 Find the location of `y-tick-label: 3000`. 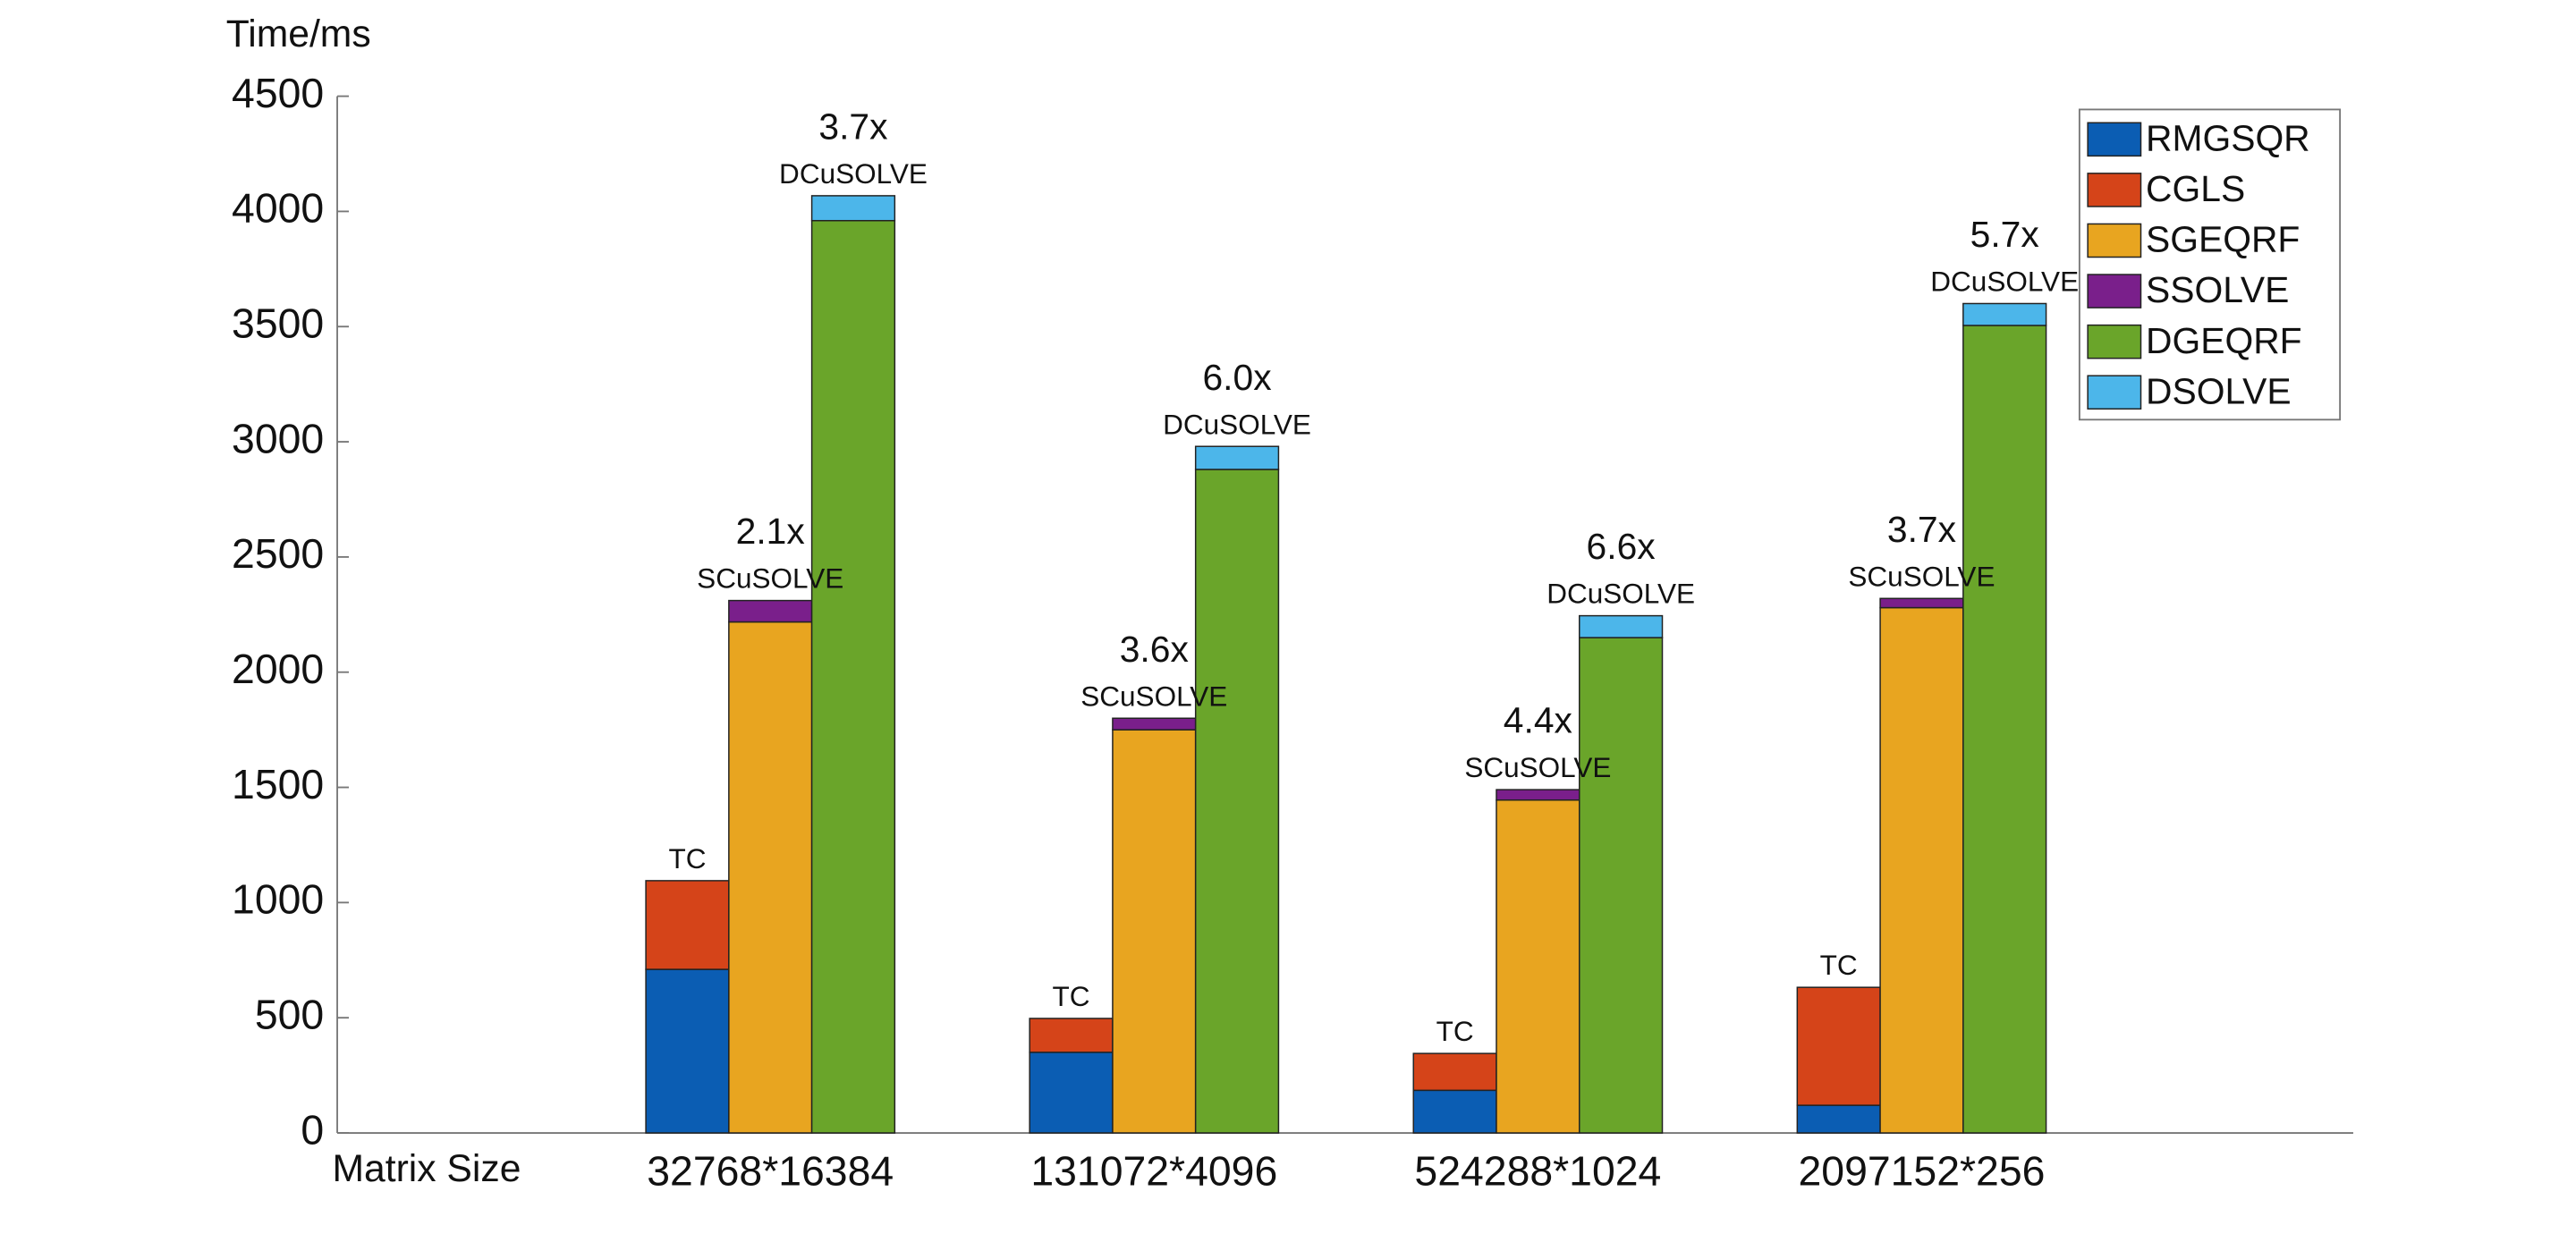

y-tick-label: 3000 is located at coordinates (278, 438).